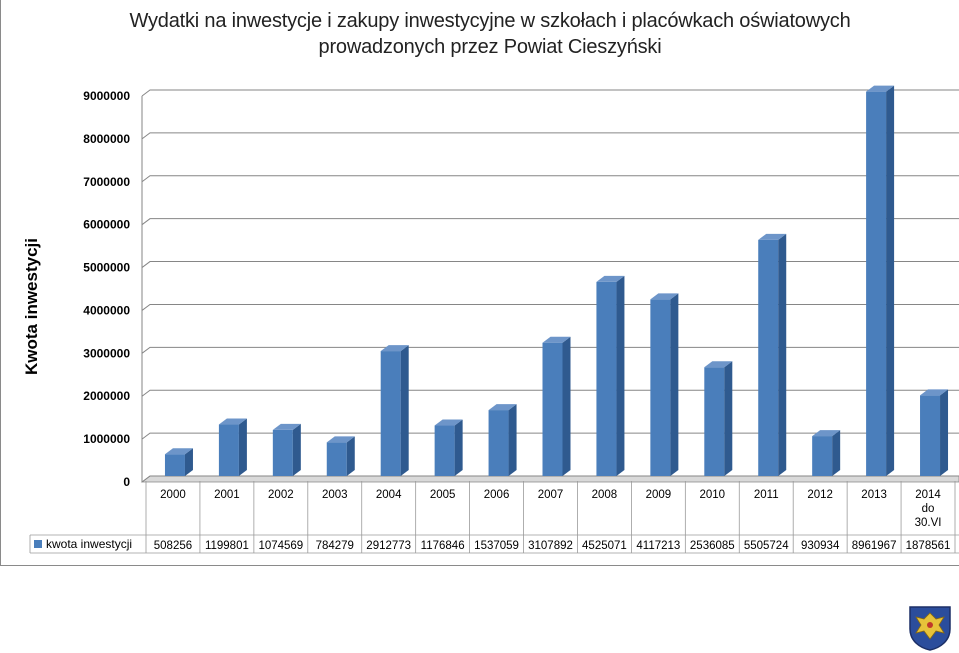 The image size is (959, 653). I want to click on y-tick-label: 0, so click(126, 482).